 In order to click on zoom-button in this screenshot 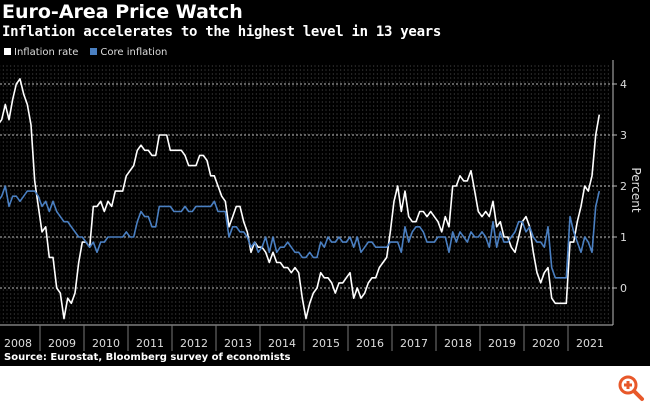, I will do `click(631, 388)`.